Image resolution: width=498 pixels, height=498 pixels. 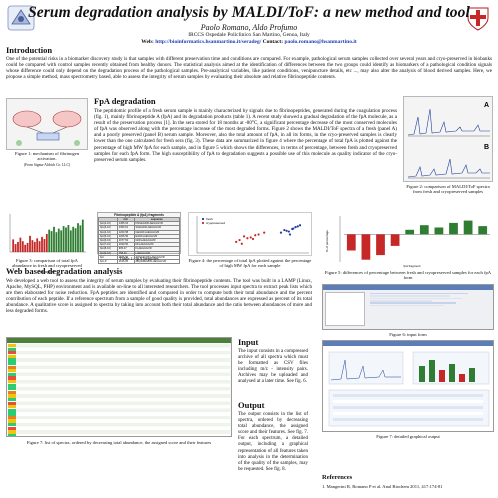 What do you see at coordinates (215, 223) in the screenshot?
I see `figure-4-legend-cryo: cryopreserved` at bounding box center [215, 223].